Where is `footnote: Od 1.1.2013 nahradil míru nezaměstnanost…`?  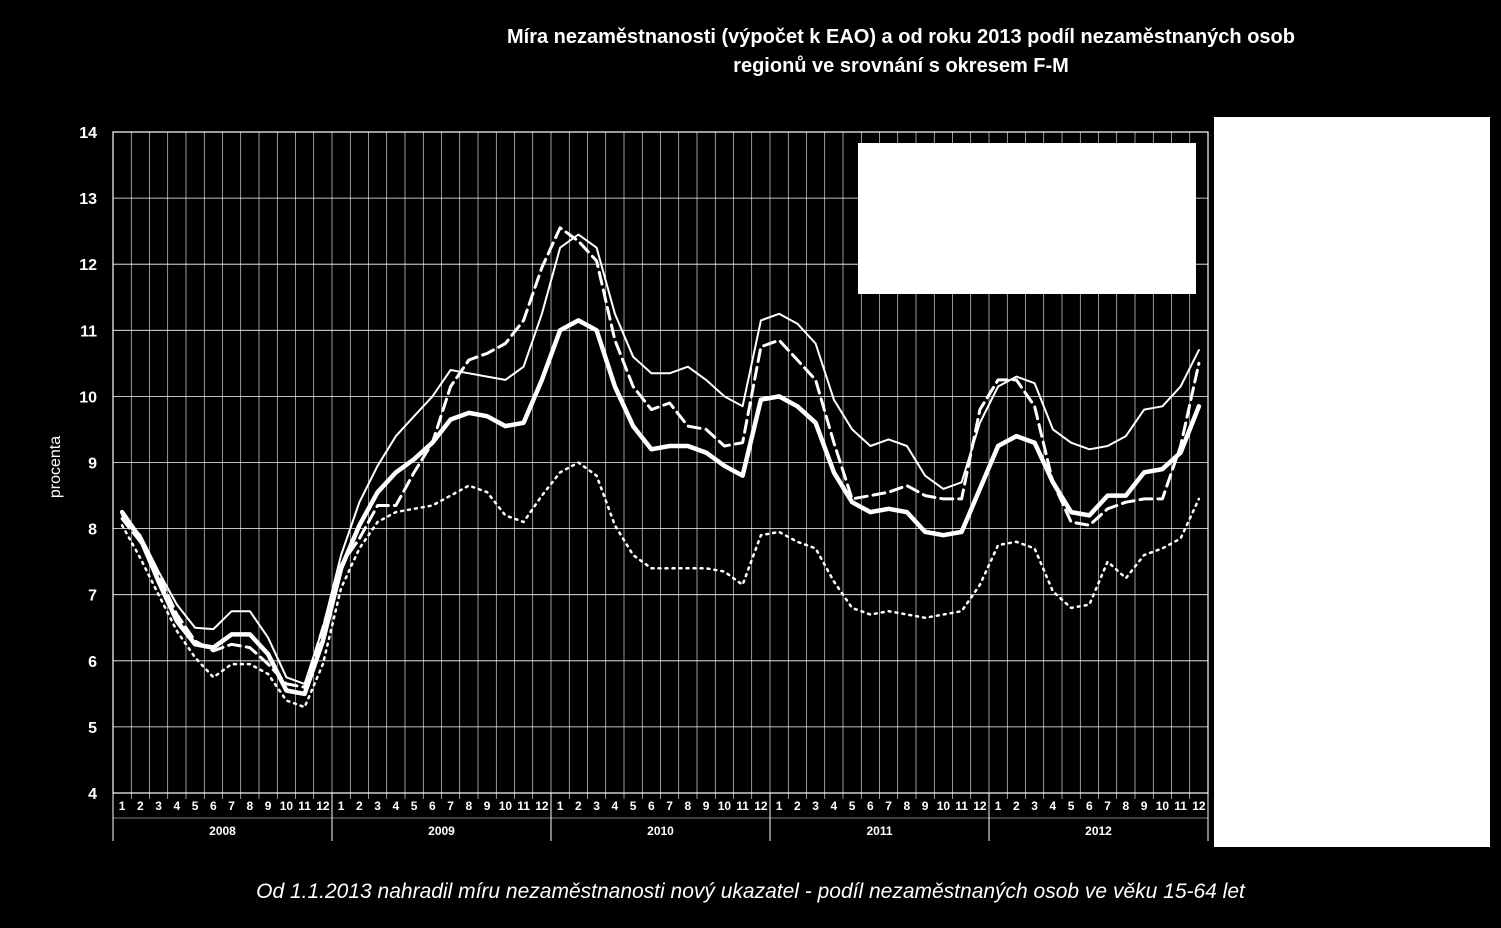
footnote: Od 1.1.2013 nahradil míru nezaměstnanost… is located at coordinates (750, 891).